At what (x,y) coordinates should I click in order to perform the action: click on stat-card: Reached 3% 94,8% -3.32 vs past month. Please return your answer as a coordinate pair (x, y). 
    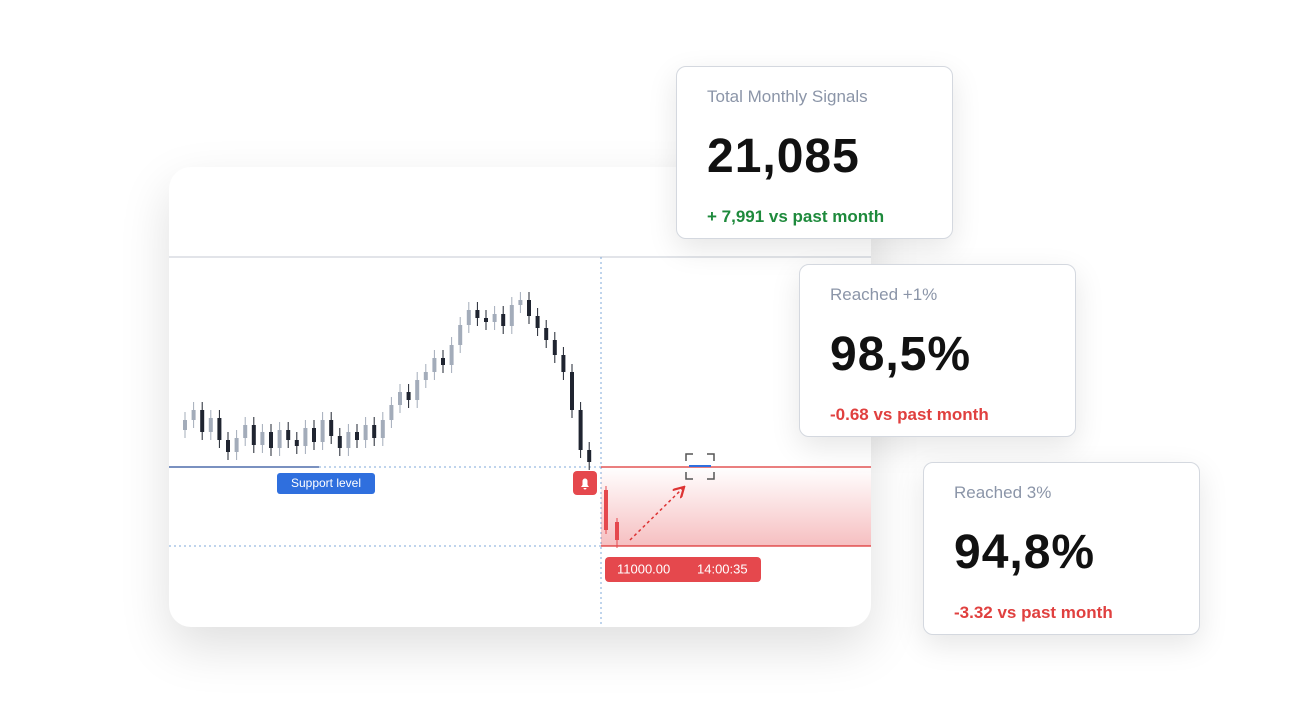
    Looking at the image, I should click on (1061, 548).